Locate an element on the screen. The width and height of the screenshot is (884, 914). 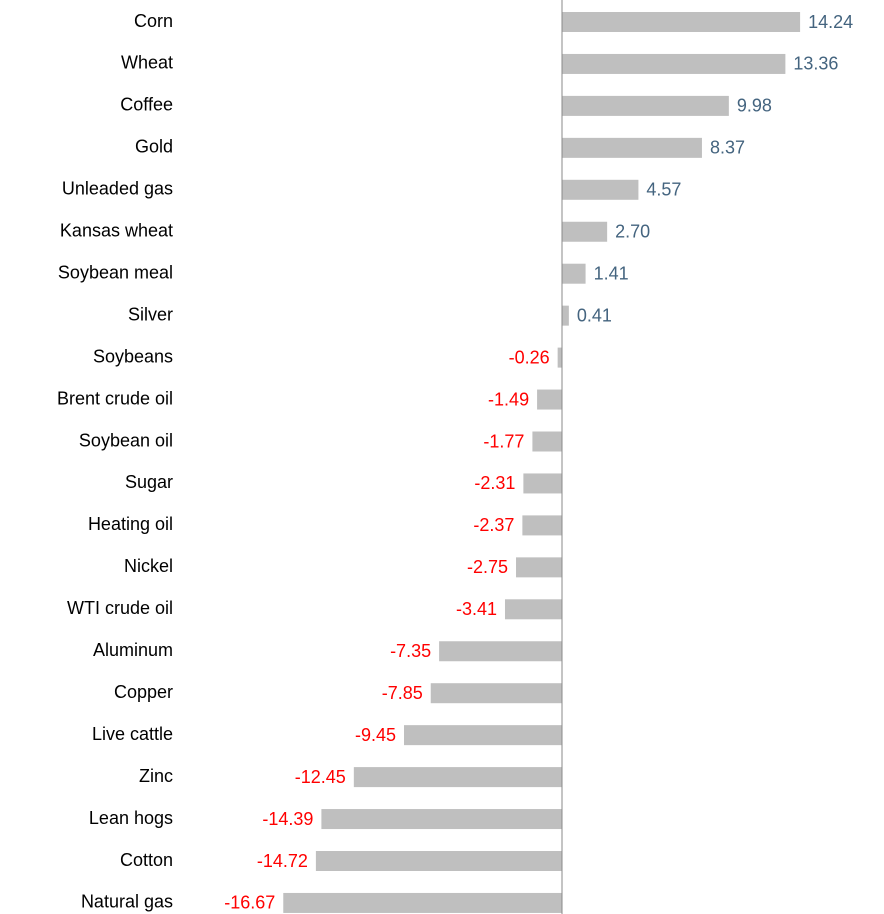
value-label: 8.37 is located at coordinates (727, 148).